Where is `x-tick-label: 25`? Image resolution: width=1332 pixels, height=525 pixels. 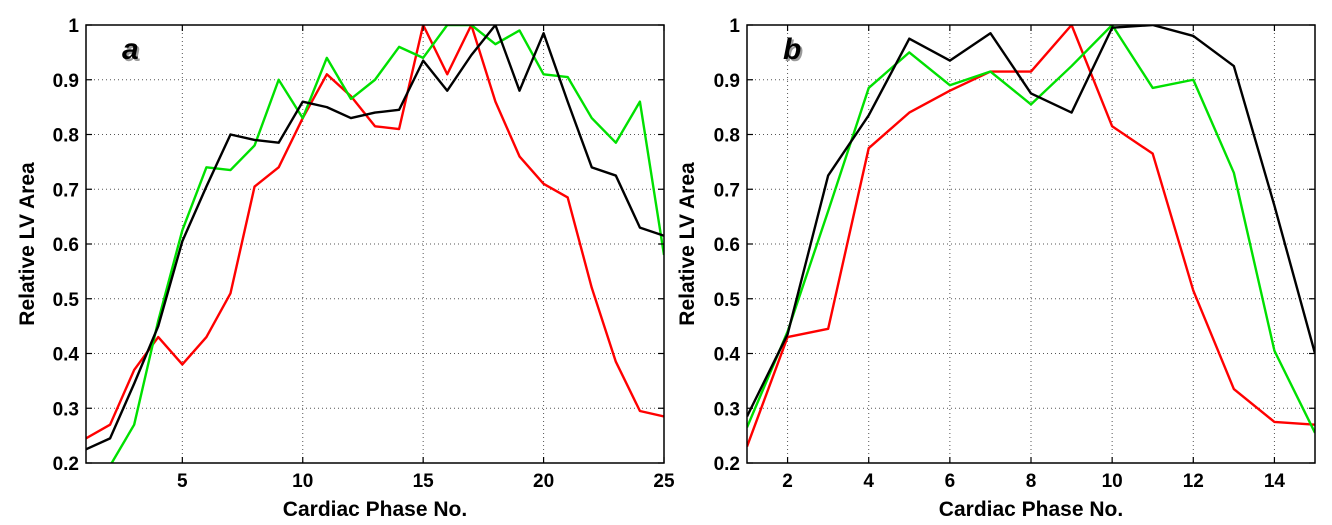
x-tick-label: 25 is located at coordinates (664, 481).